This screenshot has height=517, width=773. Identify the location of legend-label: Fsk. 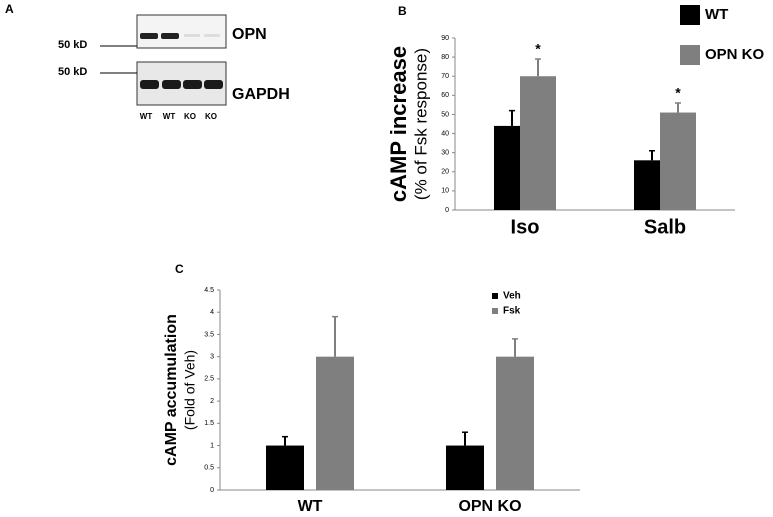
(512, 311).